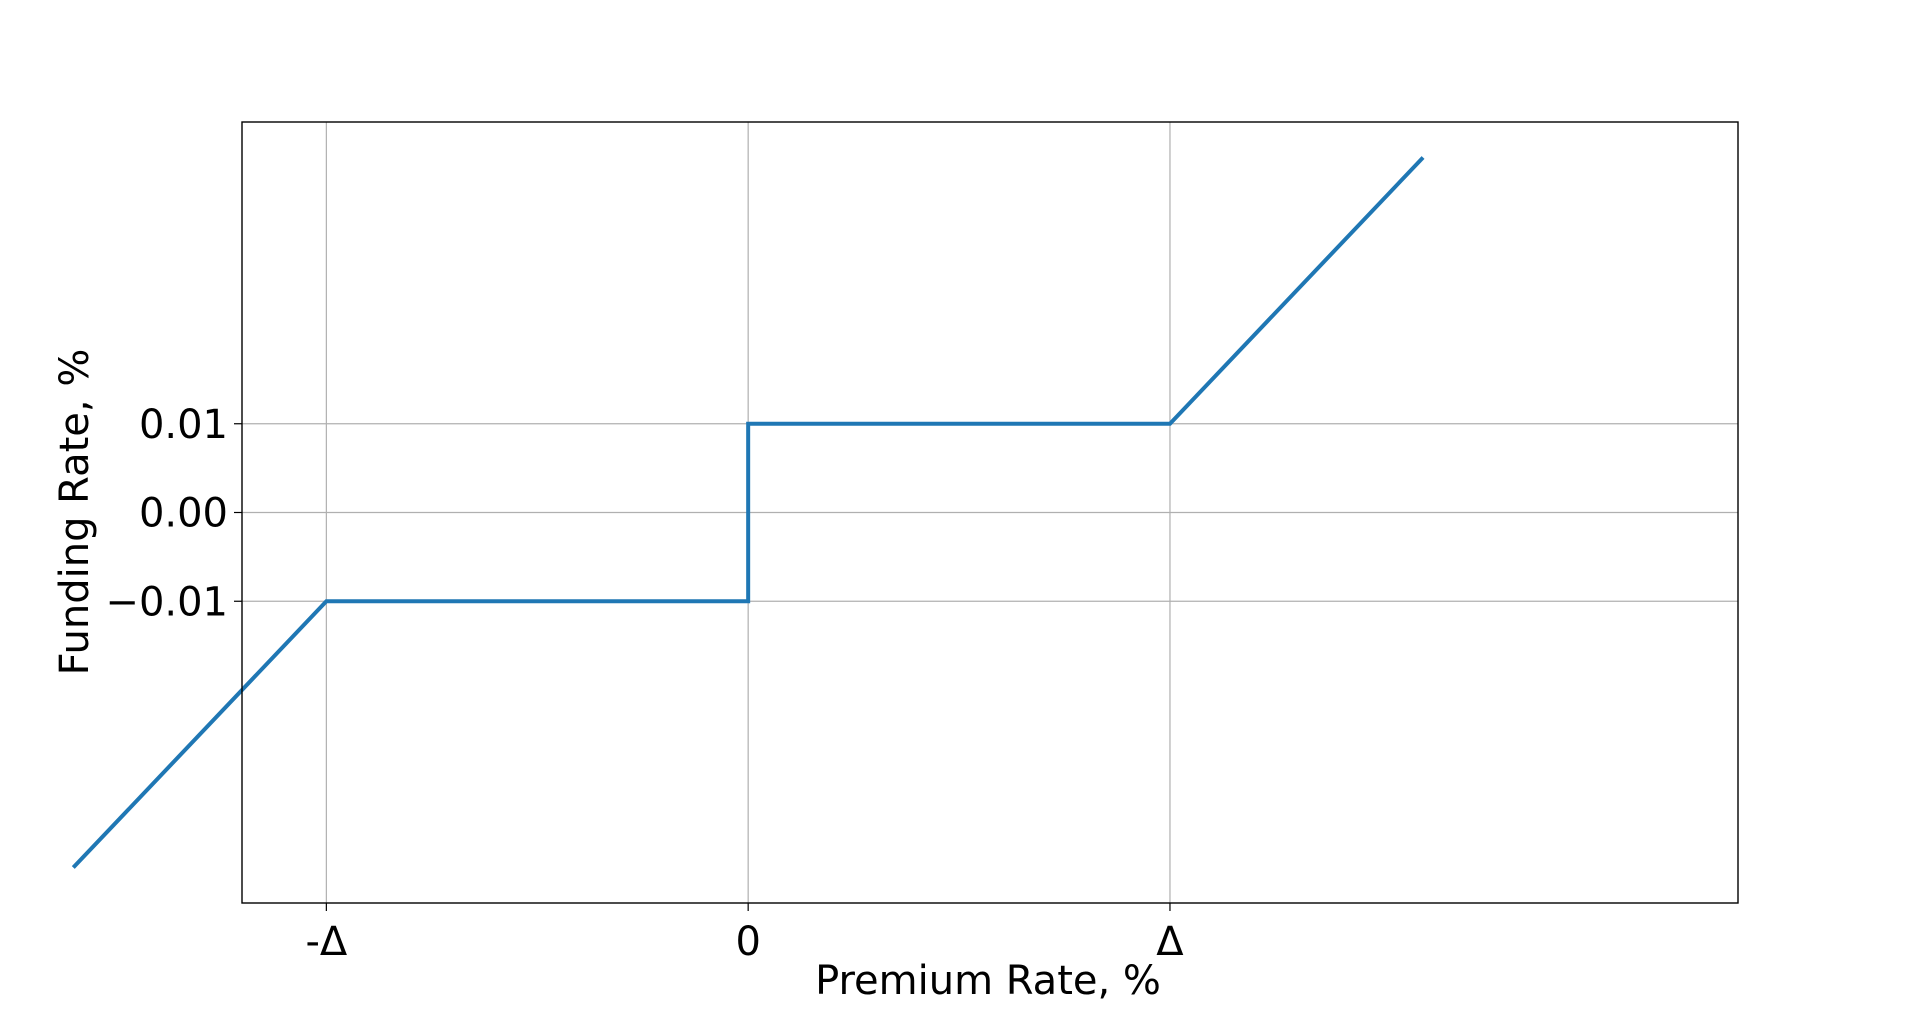 Image resolution: width=1920 pixels, height=1010 pixels. What do you see at coordinates (747, 942) in the screenshot?
I see `x-tick-label: 0` at bounding box center [747, 942].